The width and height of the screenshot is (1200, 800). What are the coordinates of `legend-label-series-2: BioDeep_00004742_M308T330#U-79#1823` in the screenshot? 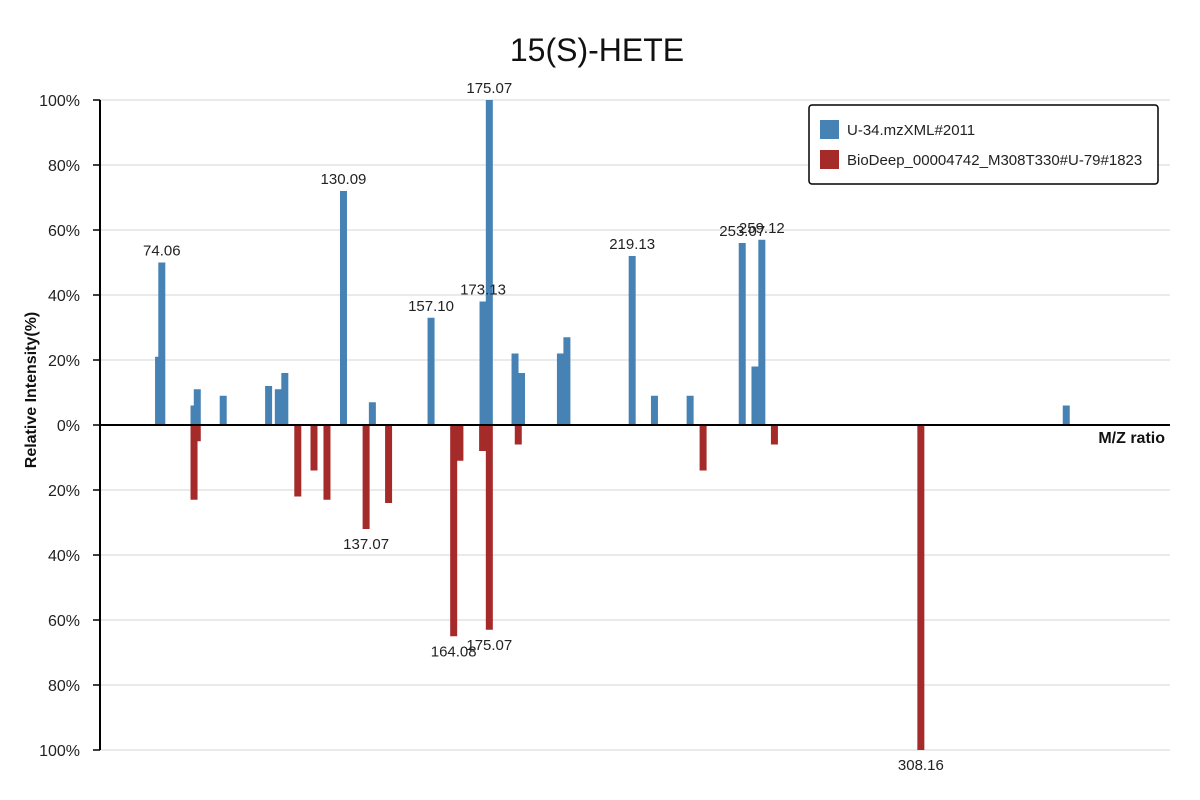 It's located at (994, 160).